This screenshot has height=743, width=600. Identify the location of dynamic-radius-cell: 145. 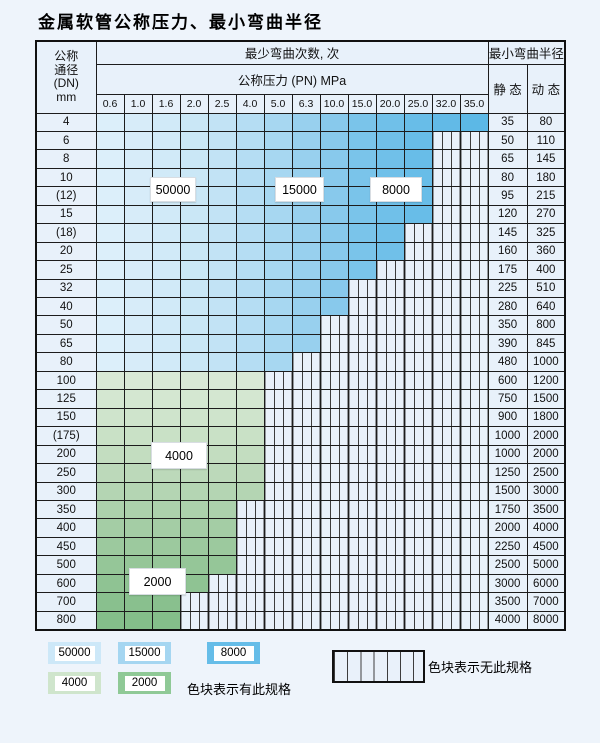
(546, 159).